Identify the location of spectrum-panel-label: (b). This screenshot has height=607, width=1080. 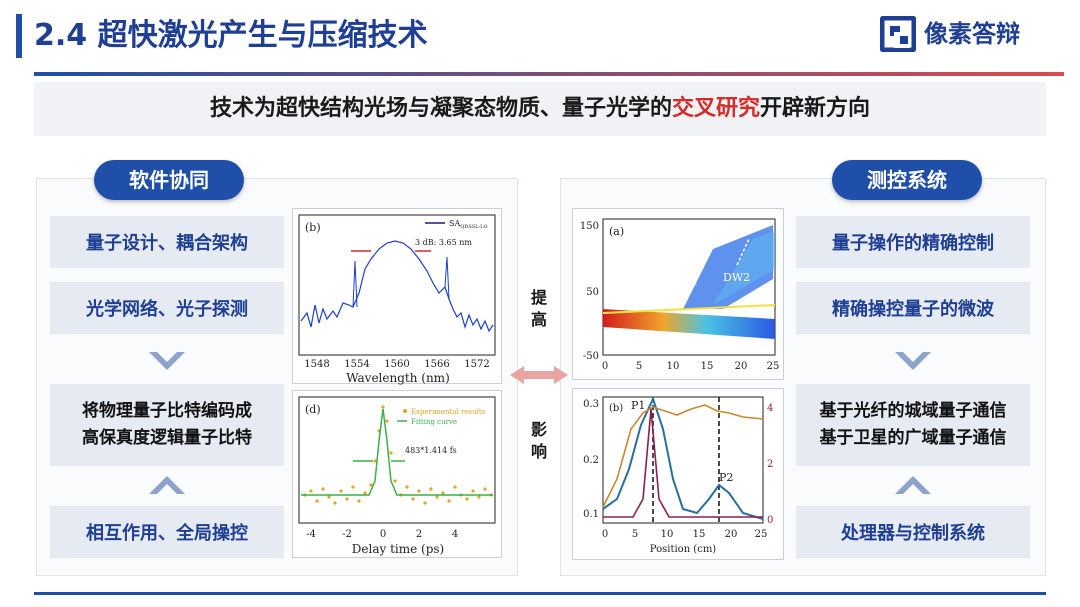
(313, 227).